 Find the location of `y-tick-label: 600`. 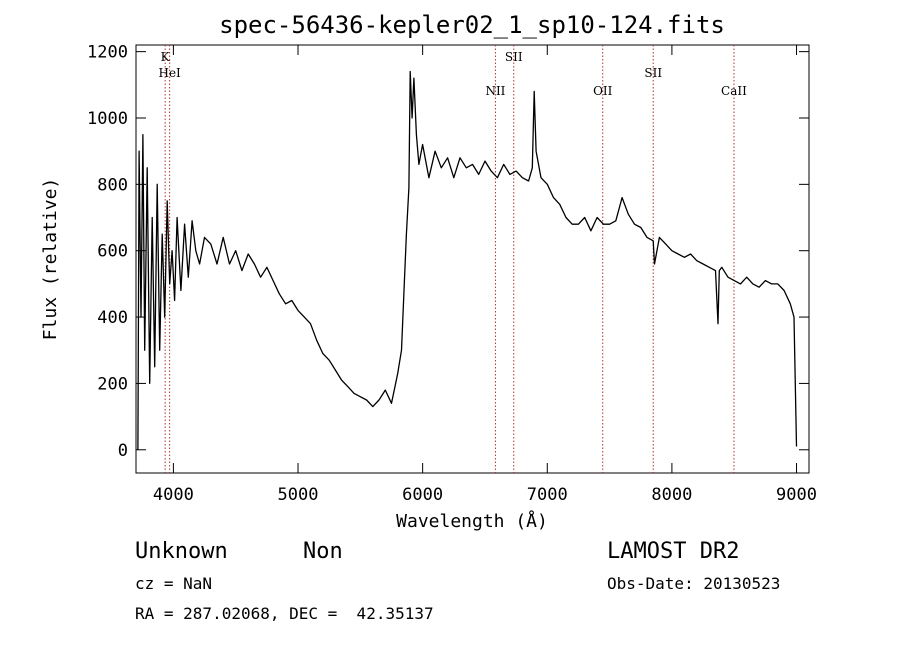

y-tick-label: 600 is located at coordinates (112, 252).